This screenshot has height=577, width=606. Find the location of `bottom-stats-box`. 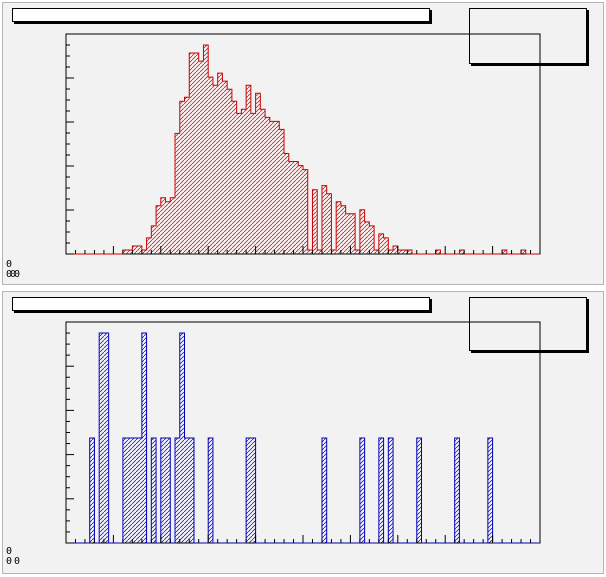

bottom-stats-box is located at coordinates (528, 324).